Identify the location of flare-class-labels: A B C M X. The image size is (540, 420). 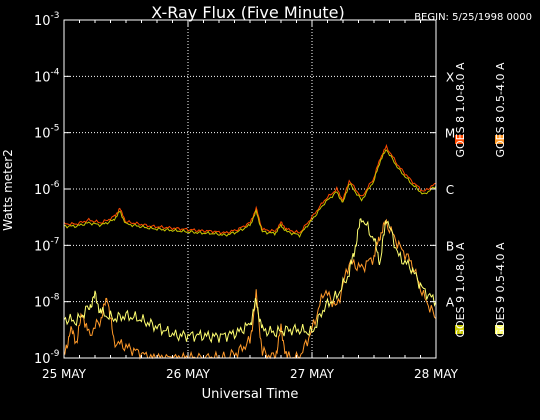
(450, 189).